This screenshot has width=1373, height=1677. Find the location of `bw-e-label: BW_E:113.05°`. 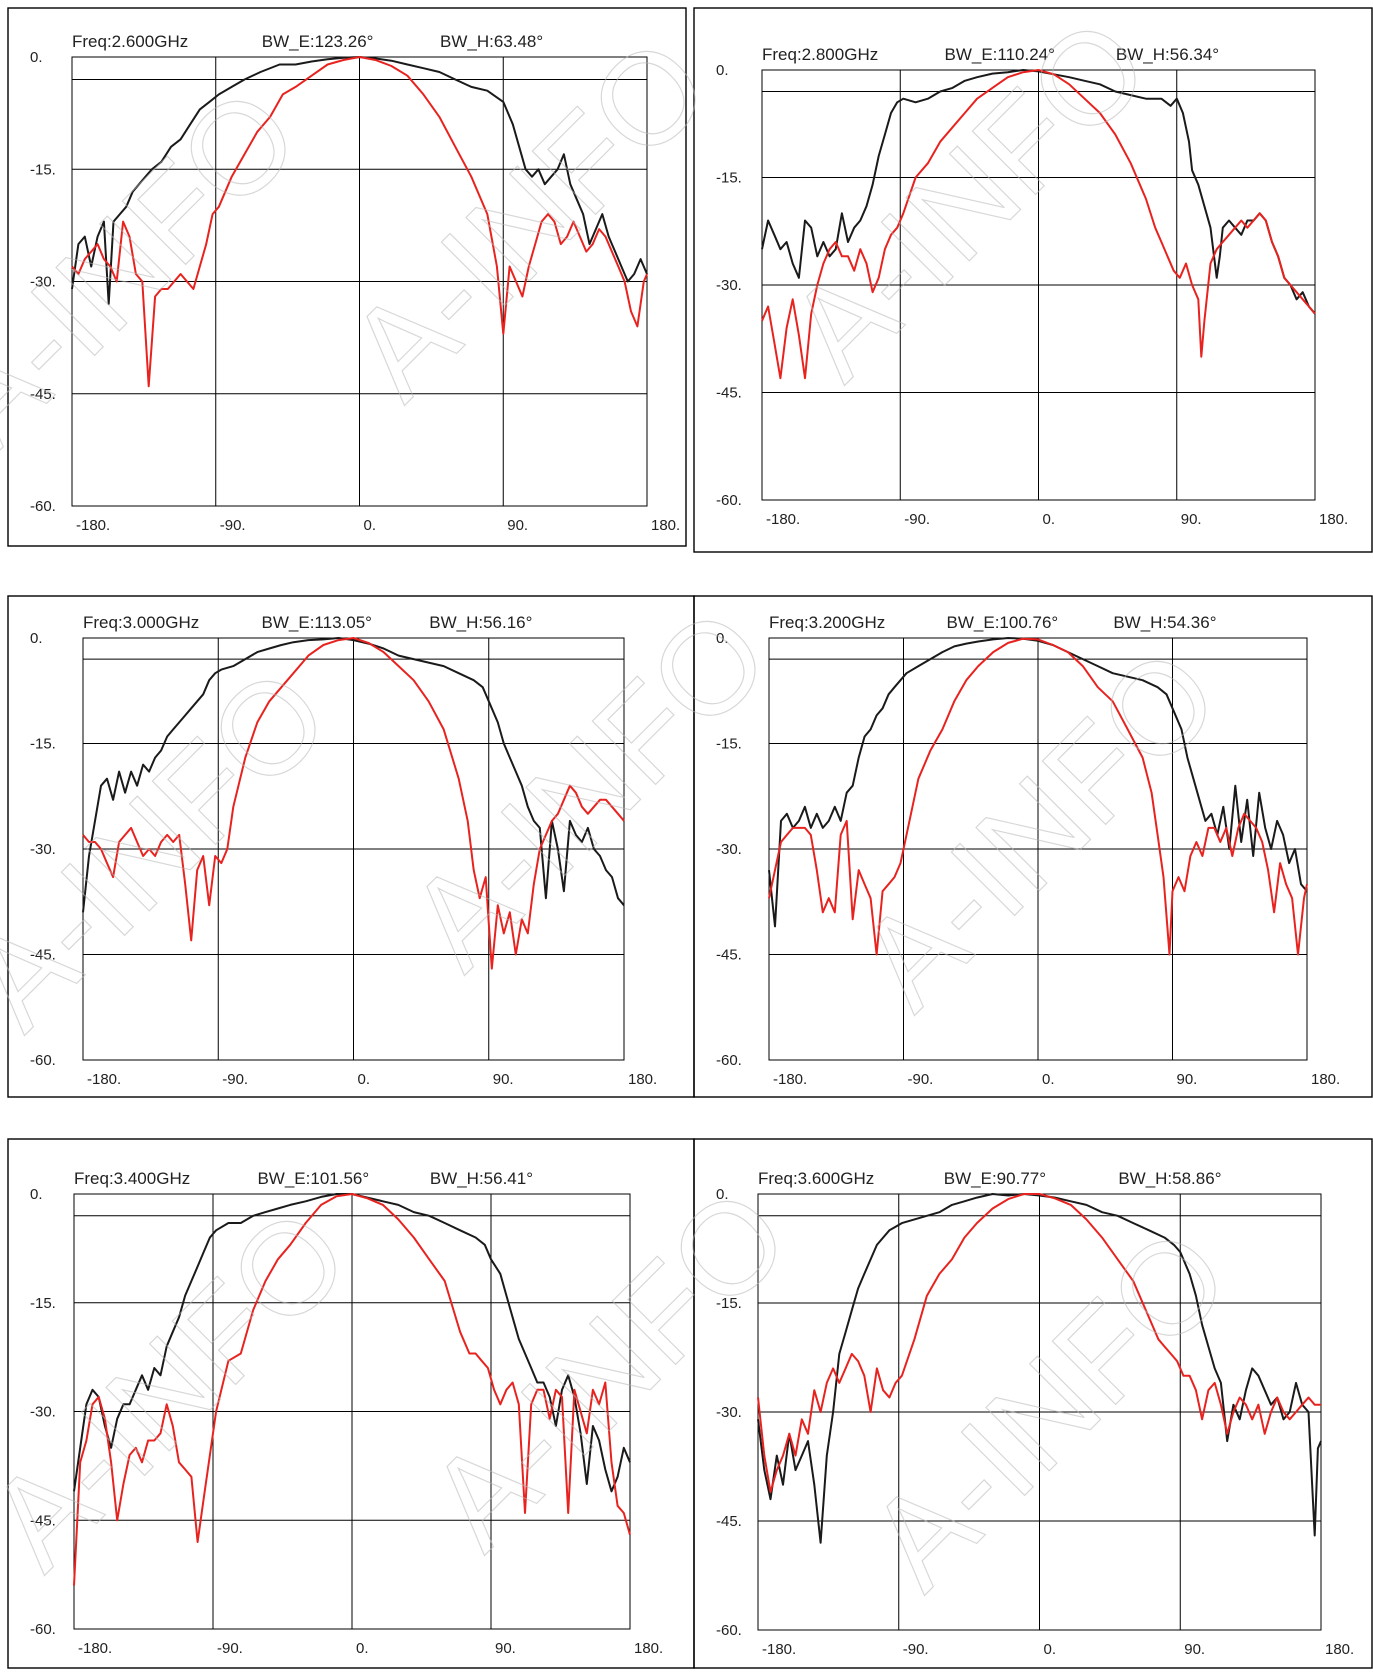

bw-e-label: BW_E:113.05° is located at coordinates (317, 622).